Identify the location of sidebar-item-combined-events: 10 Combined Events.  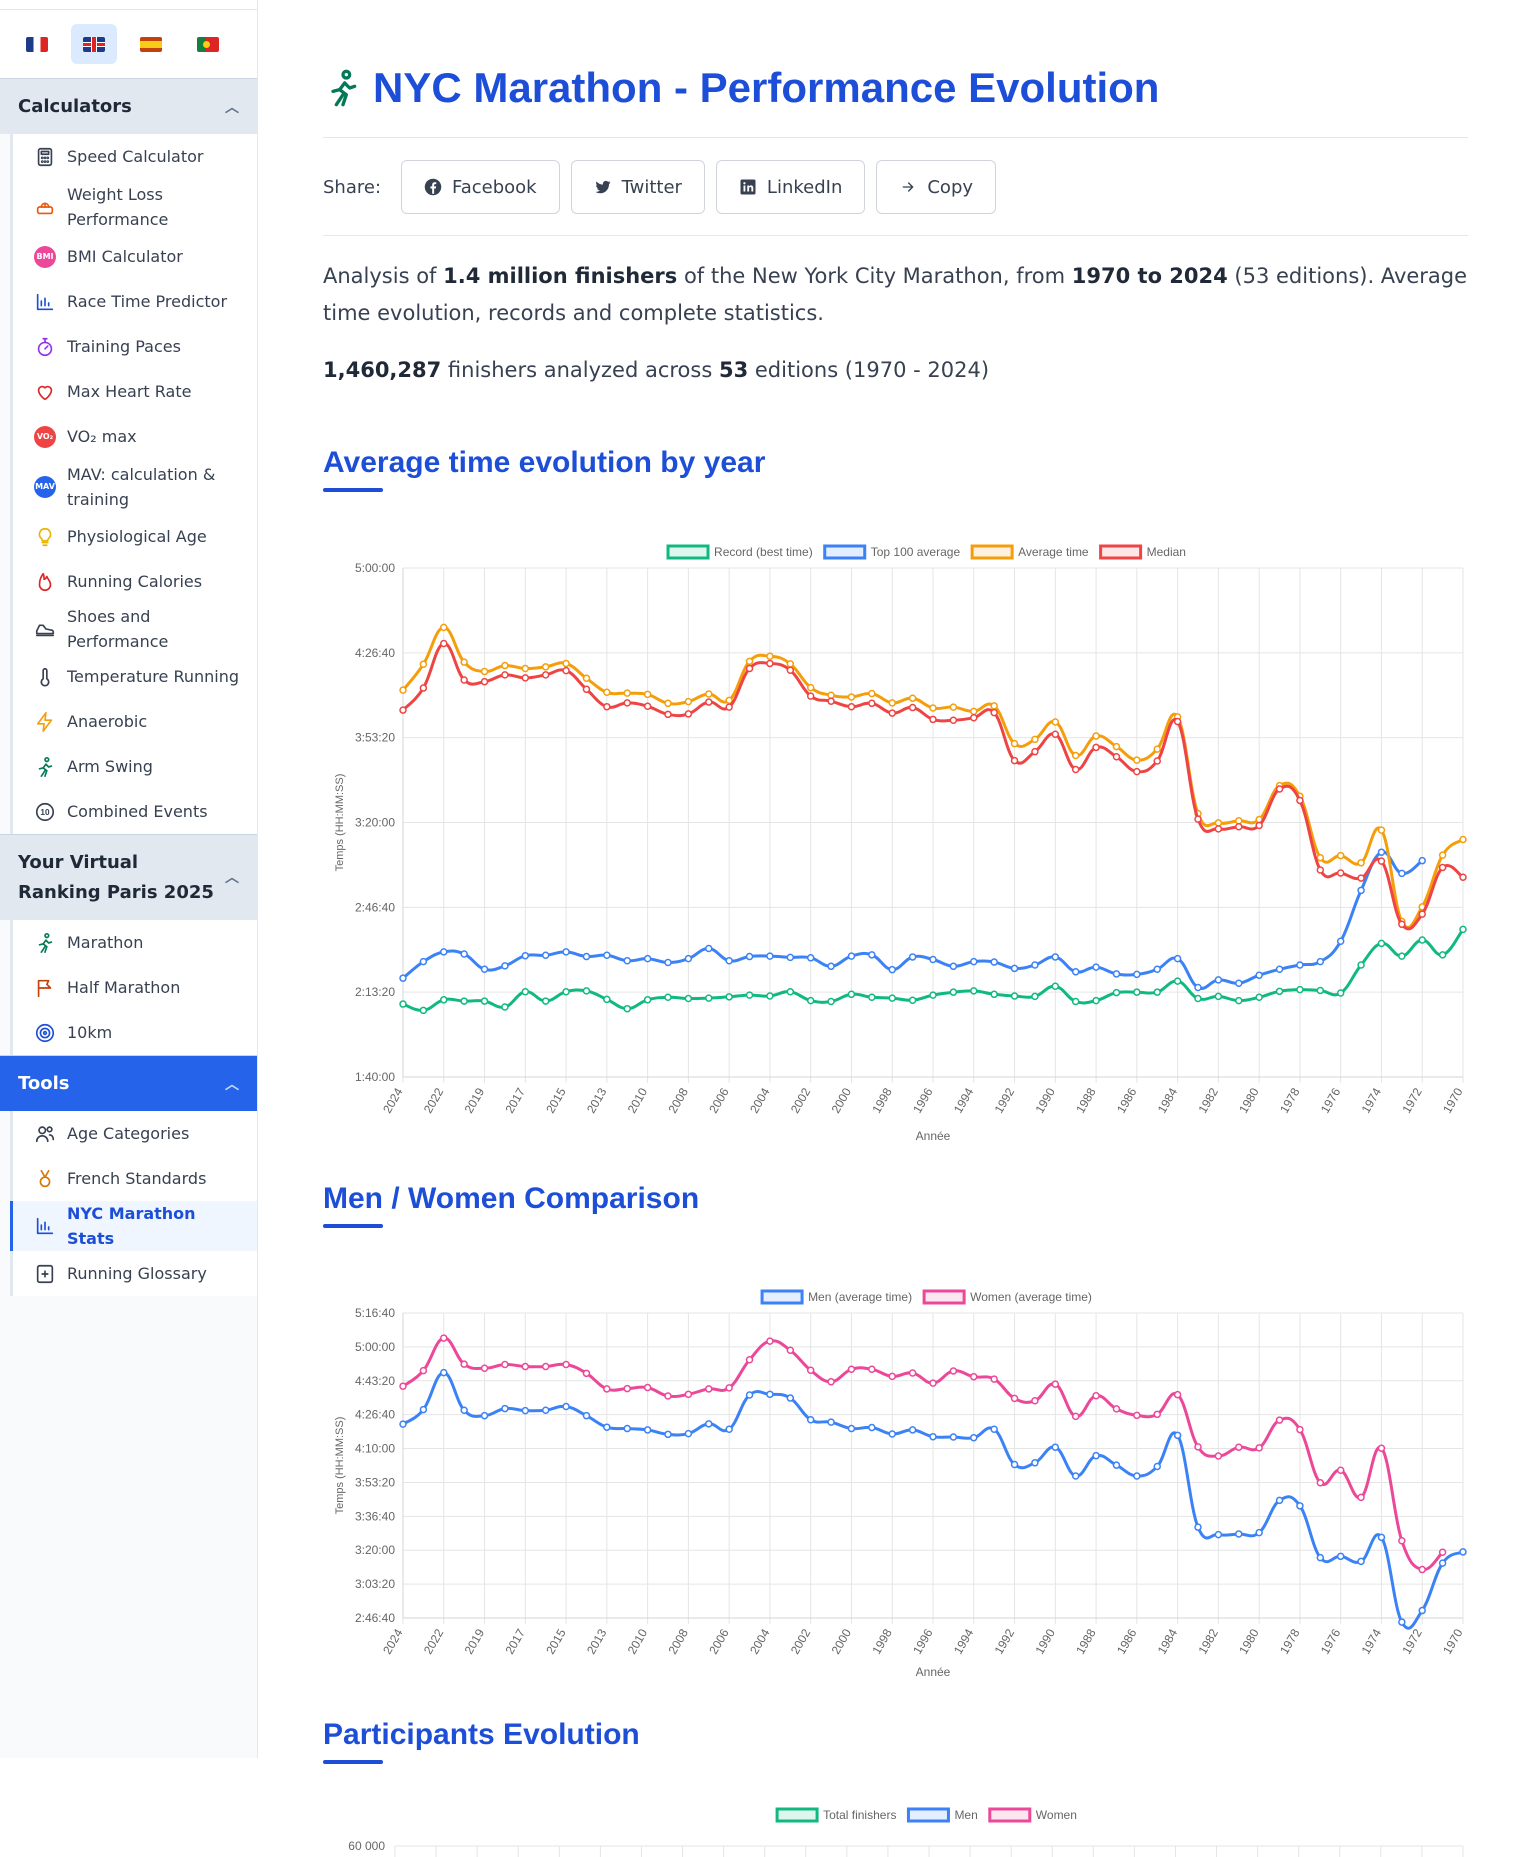
(135, 811).